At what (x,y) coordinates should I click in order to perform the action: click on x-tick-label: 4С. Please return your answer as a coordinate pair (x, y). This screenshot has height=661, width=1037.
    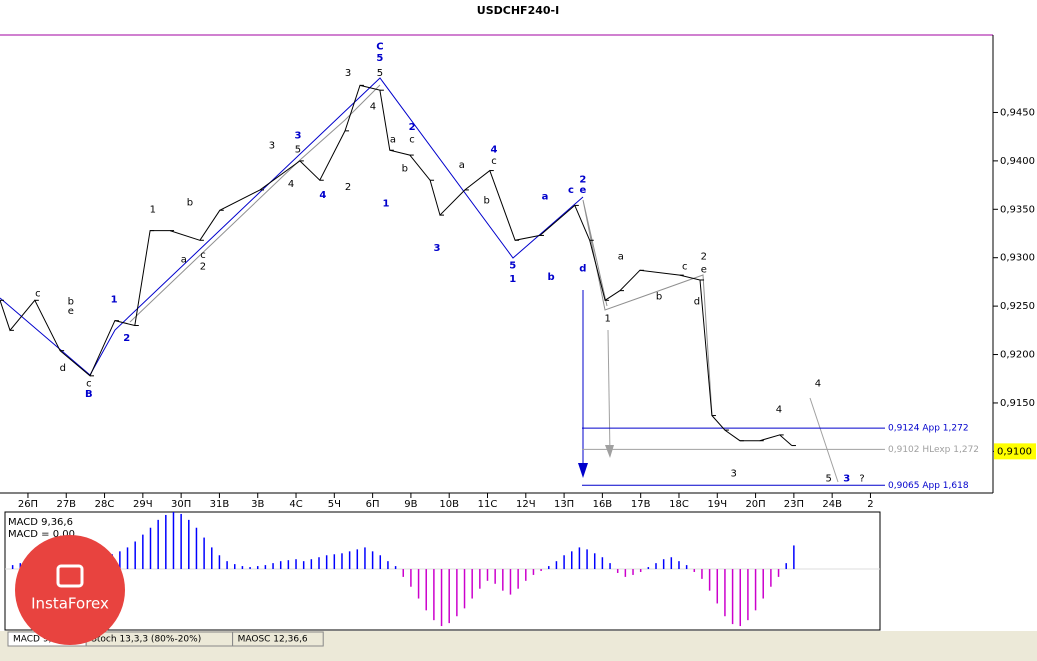
    Looking at the image, I should click on (295, 504).